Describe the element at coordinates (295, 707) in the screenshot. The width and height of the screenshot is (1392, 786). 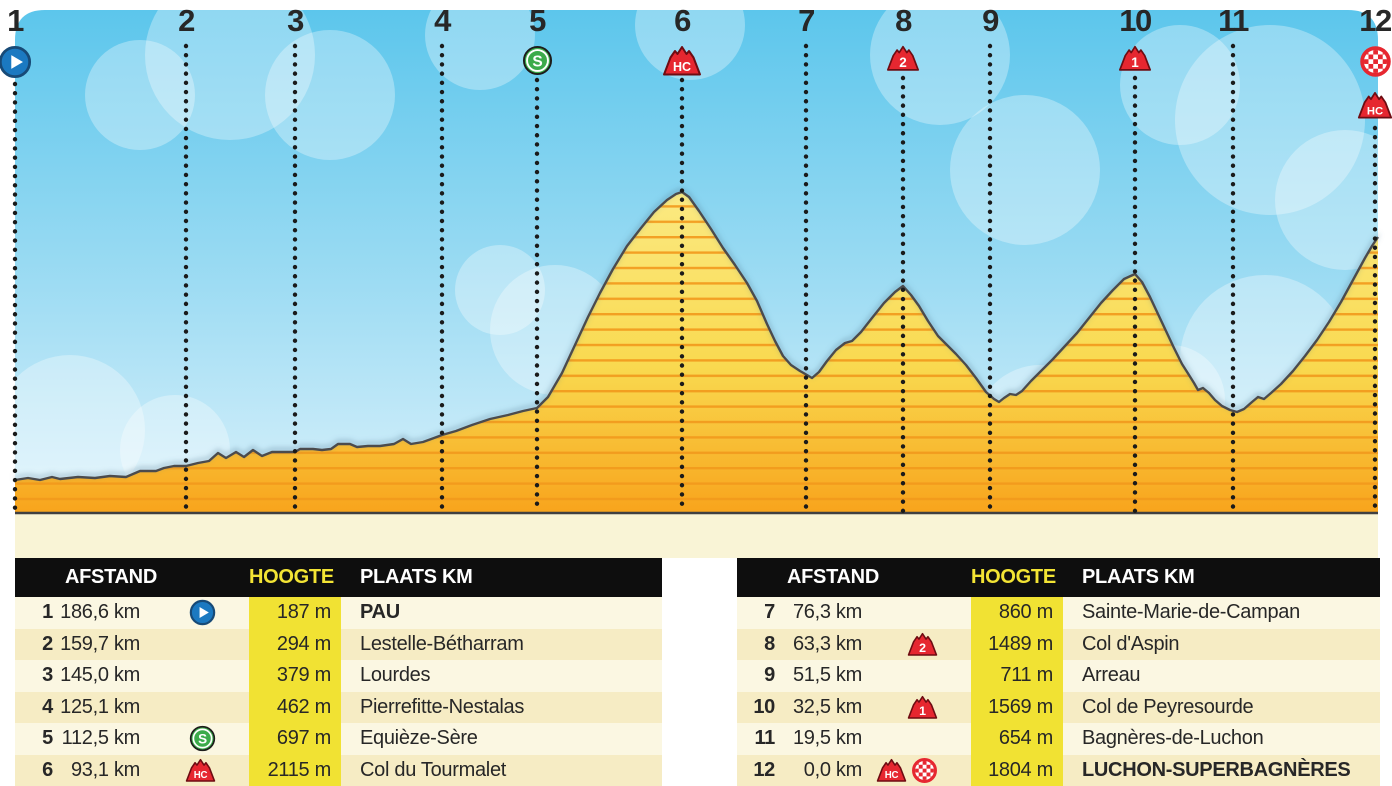
I see `elevation-value: 462 m` at that location.